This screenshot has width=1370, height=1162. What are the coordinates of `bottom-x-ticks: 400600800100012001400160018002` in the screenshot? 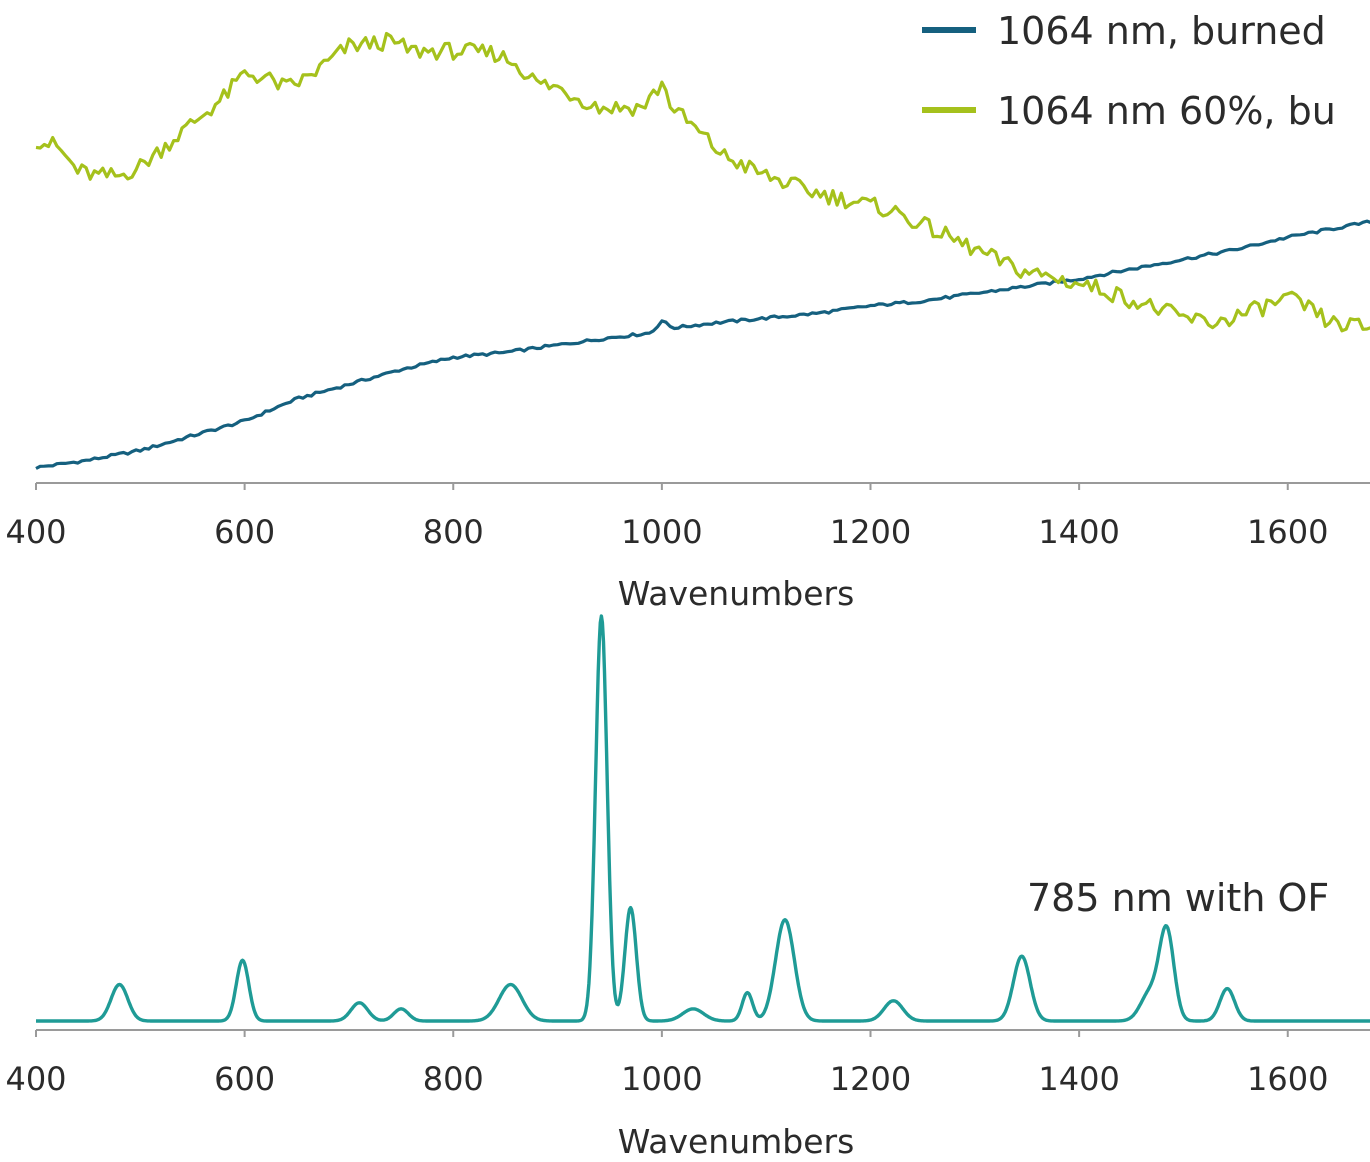 It's located at (666, 1064).